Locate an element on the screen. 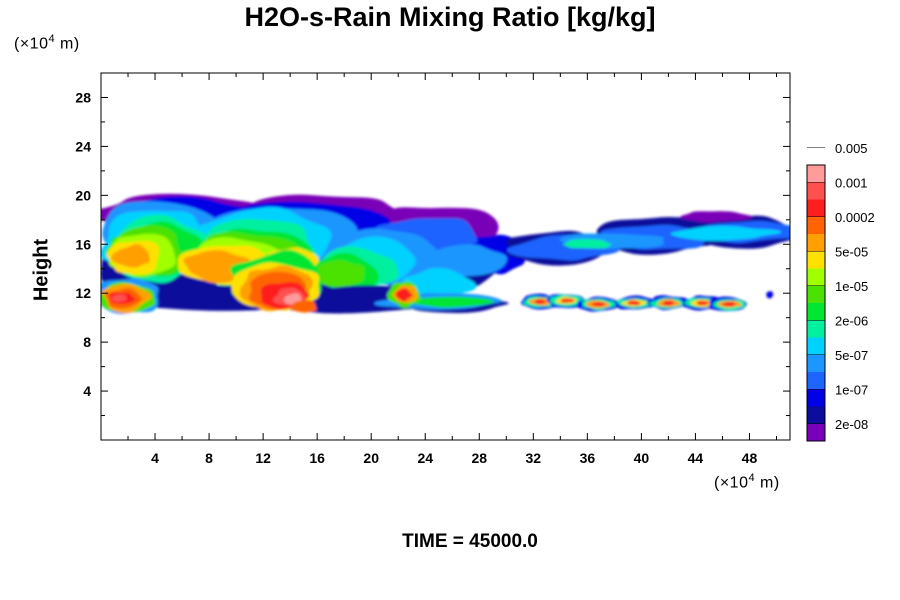  core-west is located at coordinates (119, 298).